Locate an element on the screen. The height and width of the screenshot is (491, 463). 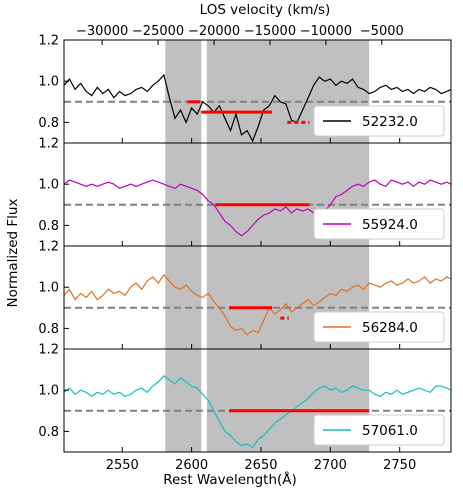
legend: 57061.0 is located at coordinates (379, 430).